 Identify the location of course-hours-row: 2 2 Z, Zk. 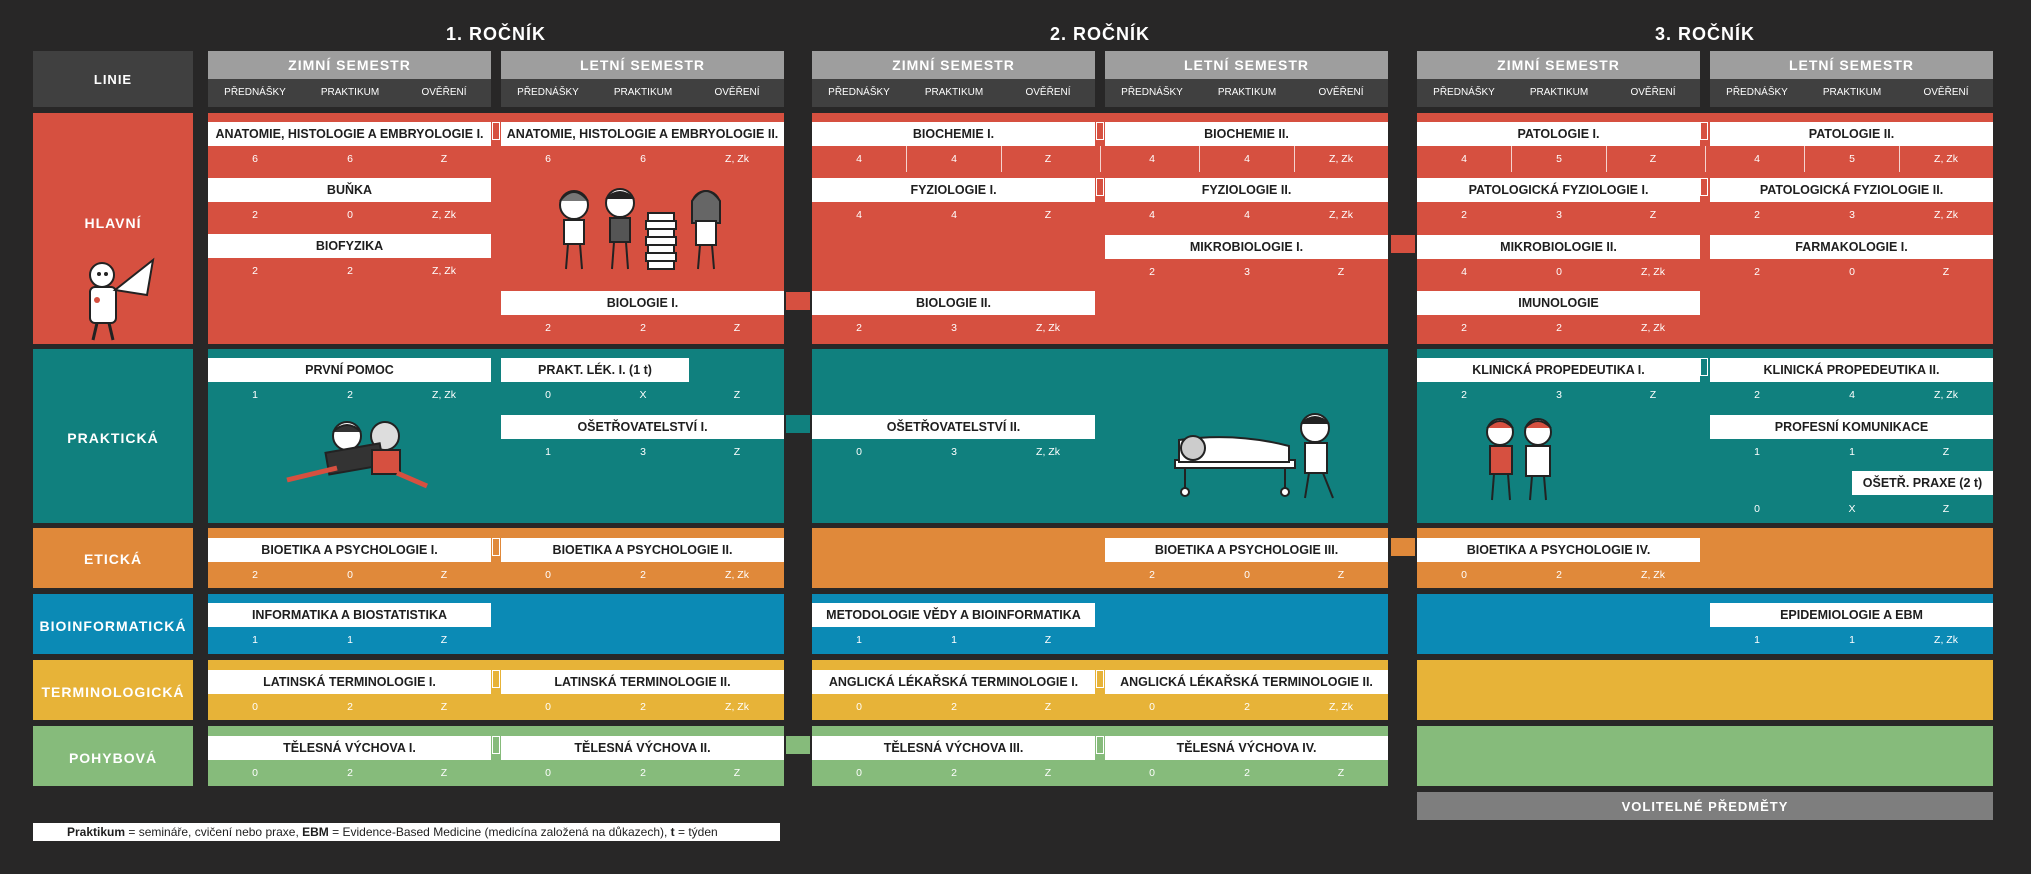
(349, 271).